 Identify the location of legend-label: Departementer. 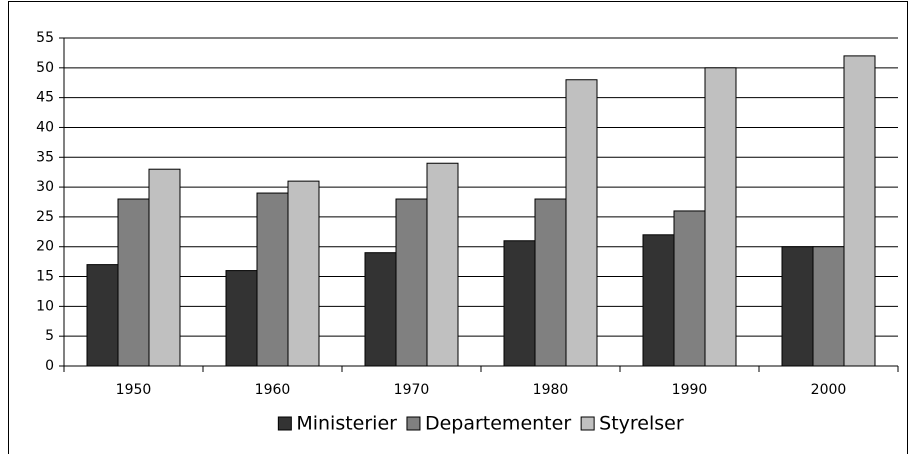
(498, 424).